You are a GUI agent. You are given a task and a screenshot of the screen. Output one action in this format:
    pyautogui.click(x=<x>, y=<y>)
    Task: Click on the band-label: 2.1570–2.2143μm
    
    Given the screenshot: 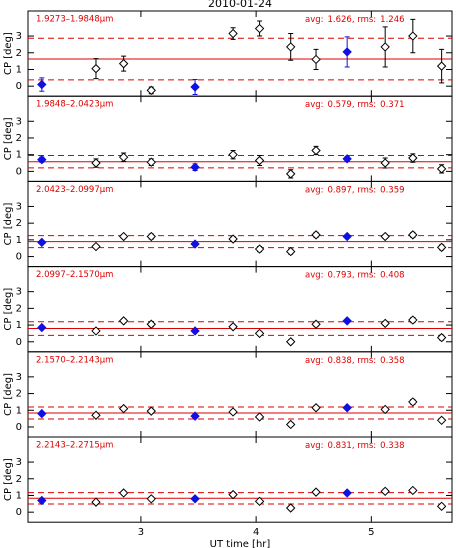 What is the action you would take?
    pyautogui.click(x=74, y=360)
    